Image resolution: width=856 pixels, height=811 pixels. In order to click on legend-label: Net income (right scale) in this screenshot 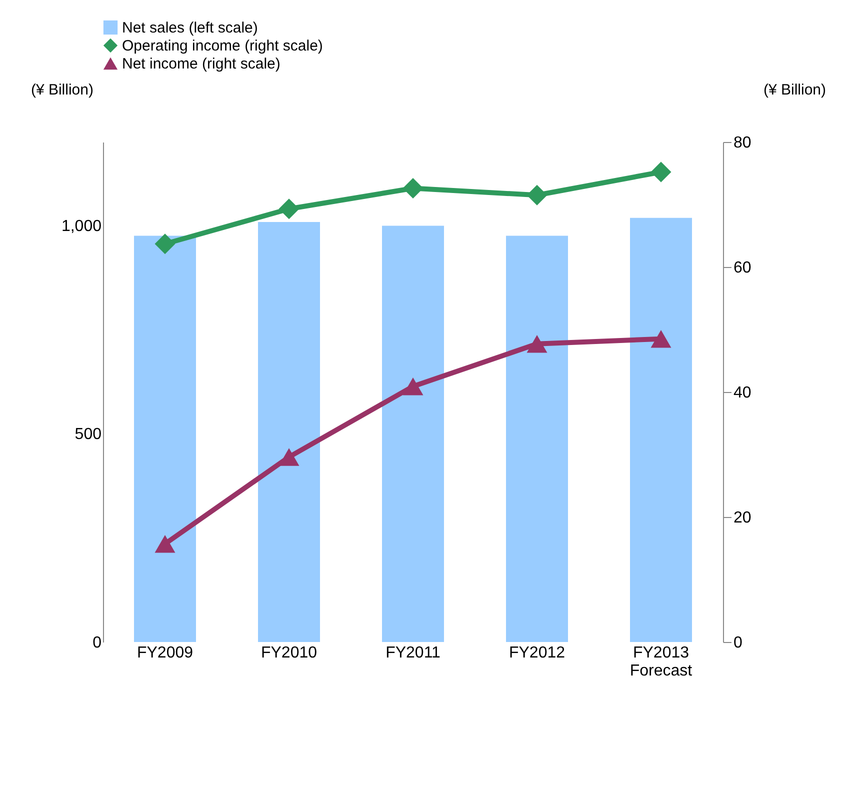, I will do `click(201, 64)`.